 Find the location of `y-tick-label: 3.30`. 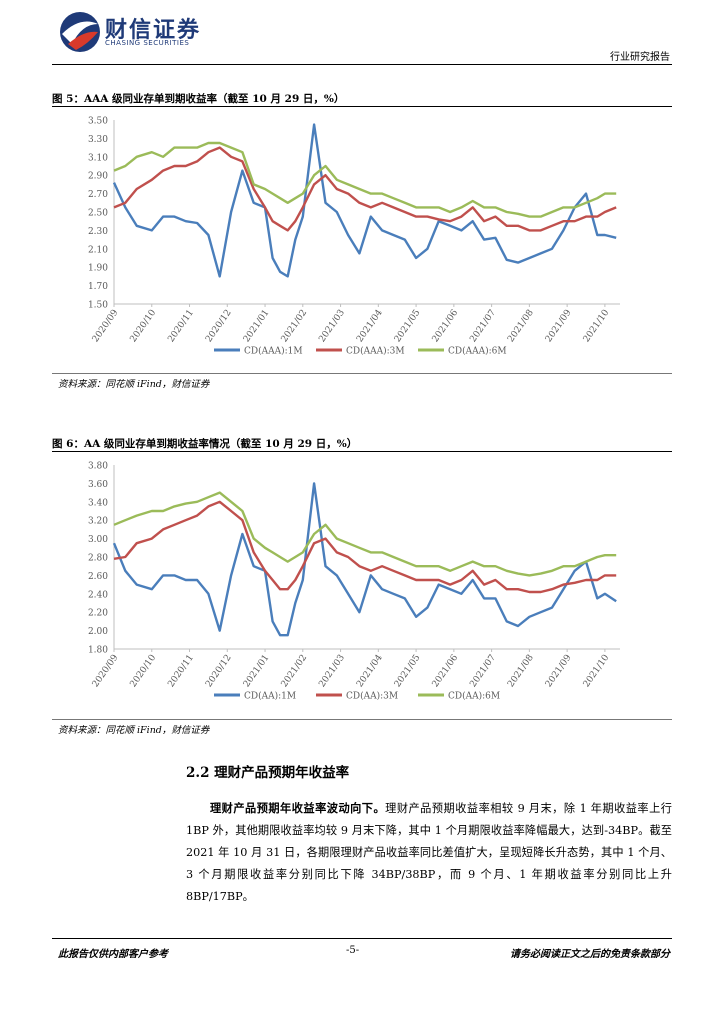

y-tick-label: 3.30 is located at coordinates (98, 140).